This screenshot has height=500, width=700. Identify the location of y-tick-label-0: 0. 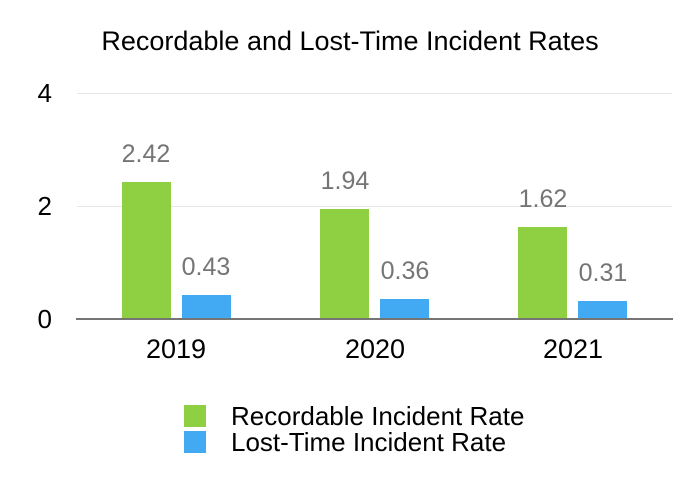
(44, 319).